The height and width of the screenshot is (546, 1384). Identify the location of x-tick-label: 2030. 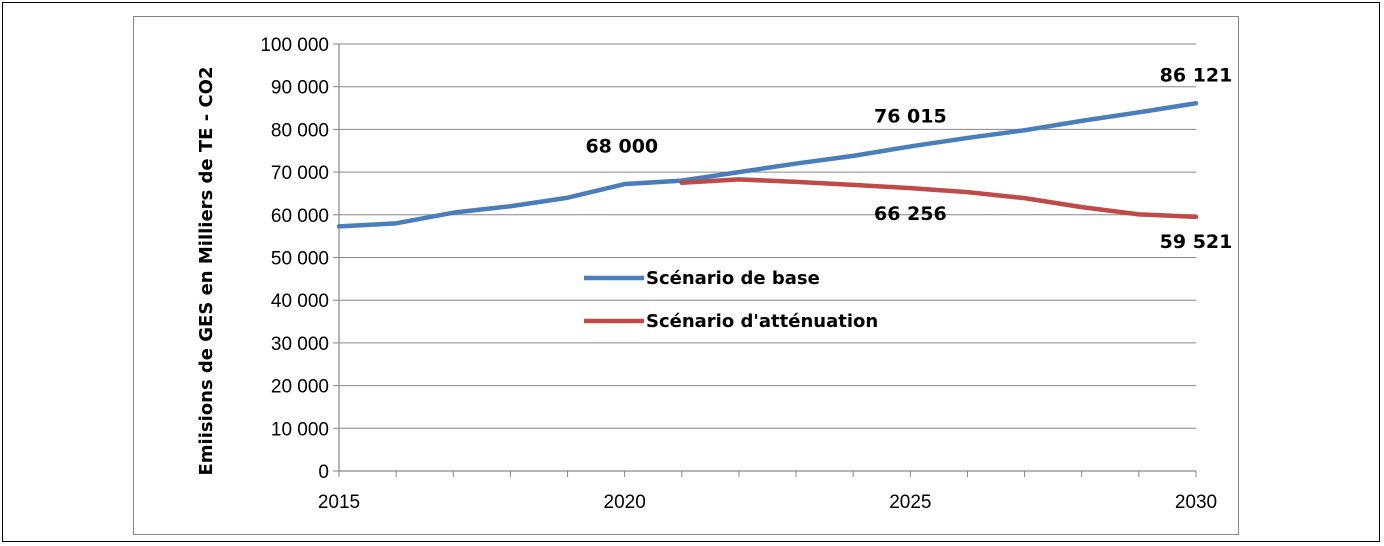
(1196, 502).